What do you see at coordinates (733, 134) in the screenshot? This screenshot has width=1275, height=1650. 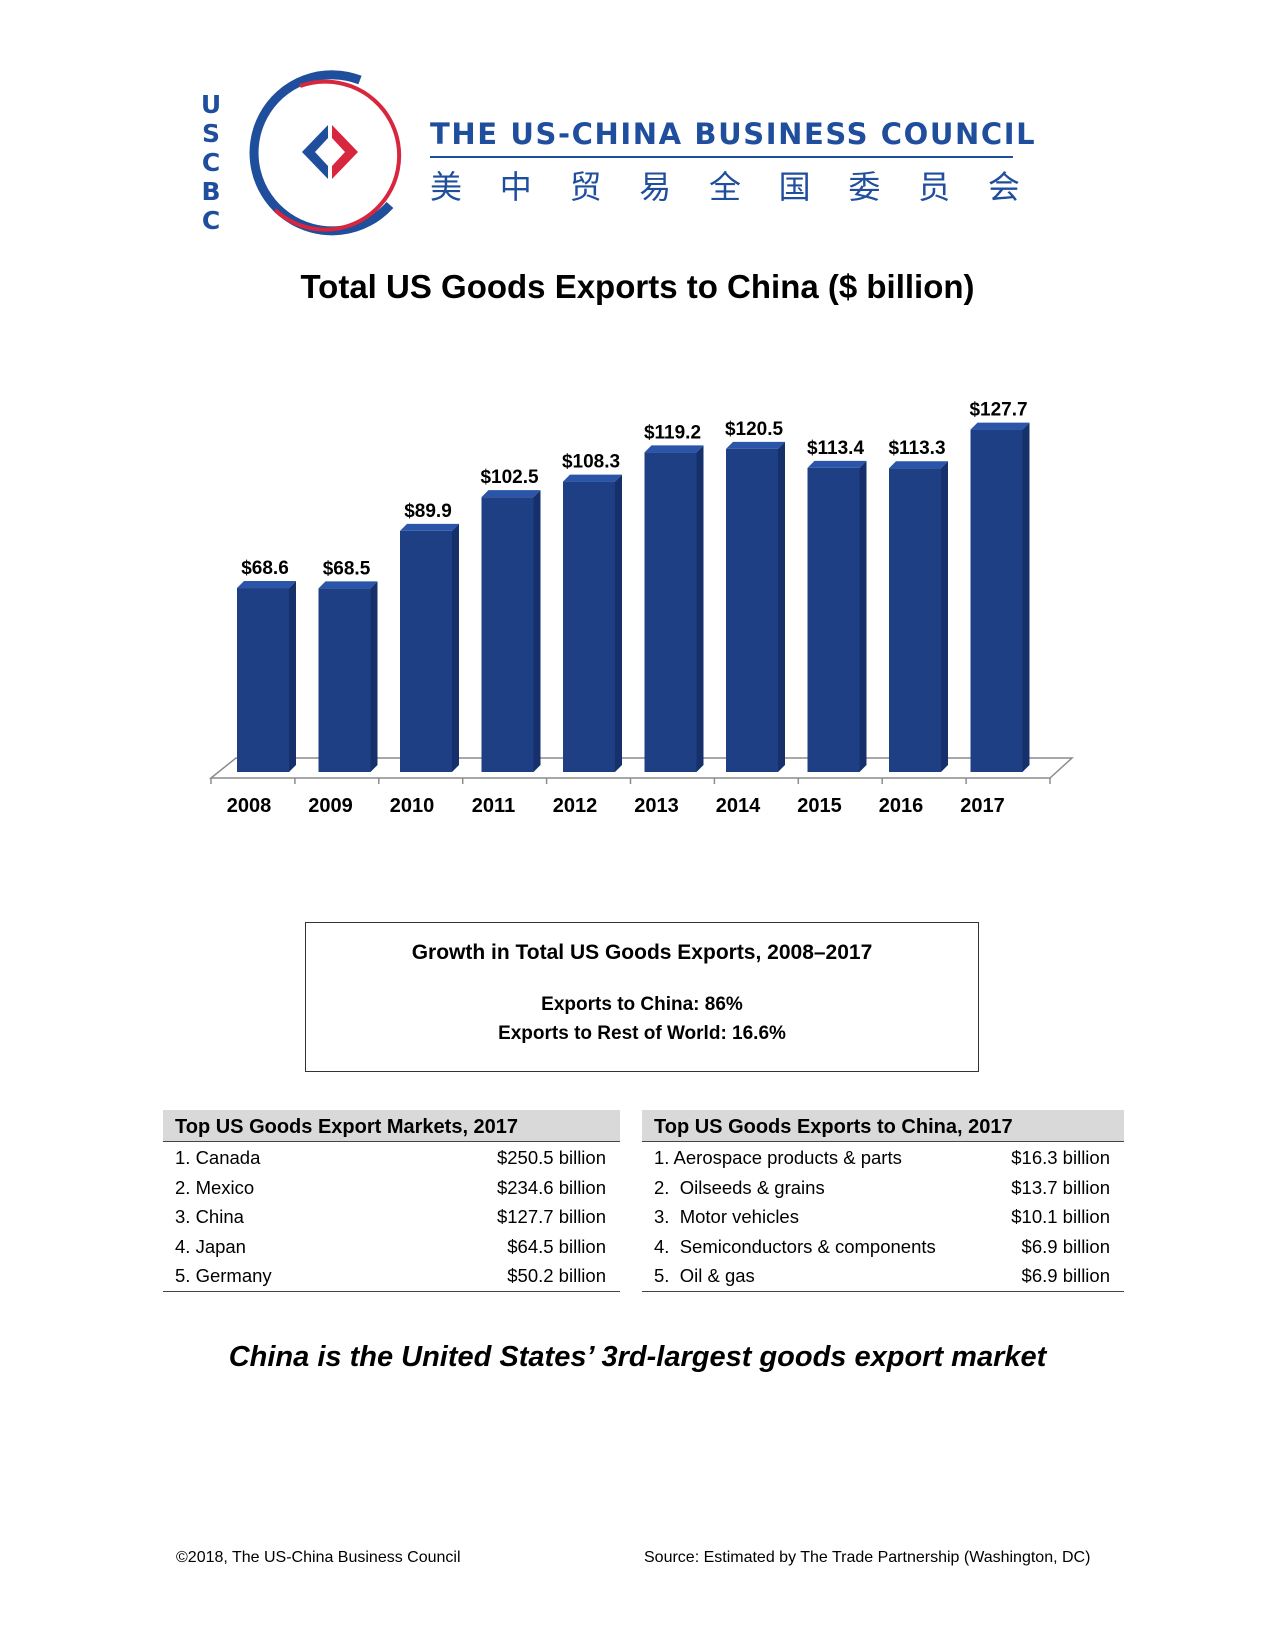 I see `org-name: THE US-CHINA BUSINESS COUNCIL` at bounding box center [733, 134].